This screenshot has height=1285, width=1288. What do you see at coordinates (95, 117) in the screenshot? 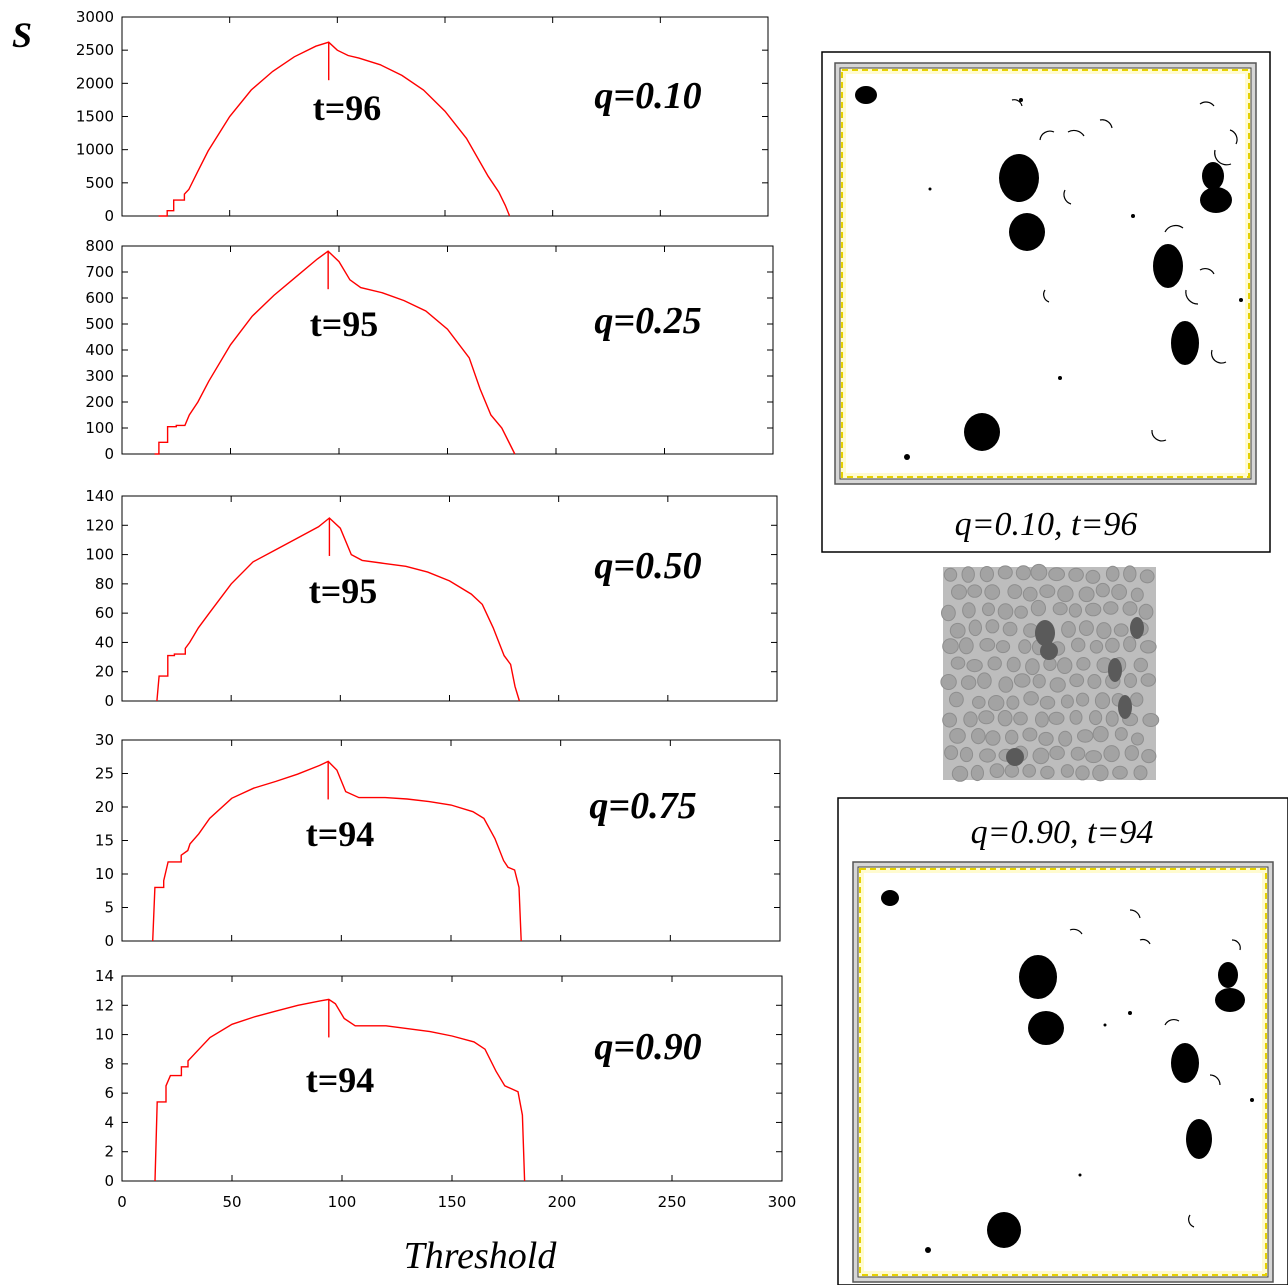
I see `y-tick-label: 1500` at bounding box center [95, 117].